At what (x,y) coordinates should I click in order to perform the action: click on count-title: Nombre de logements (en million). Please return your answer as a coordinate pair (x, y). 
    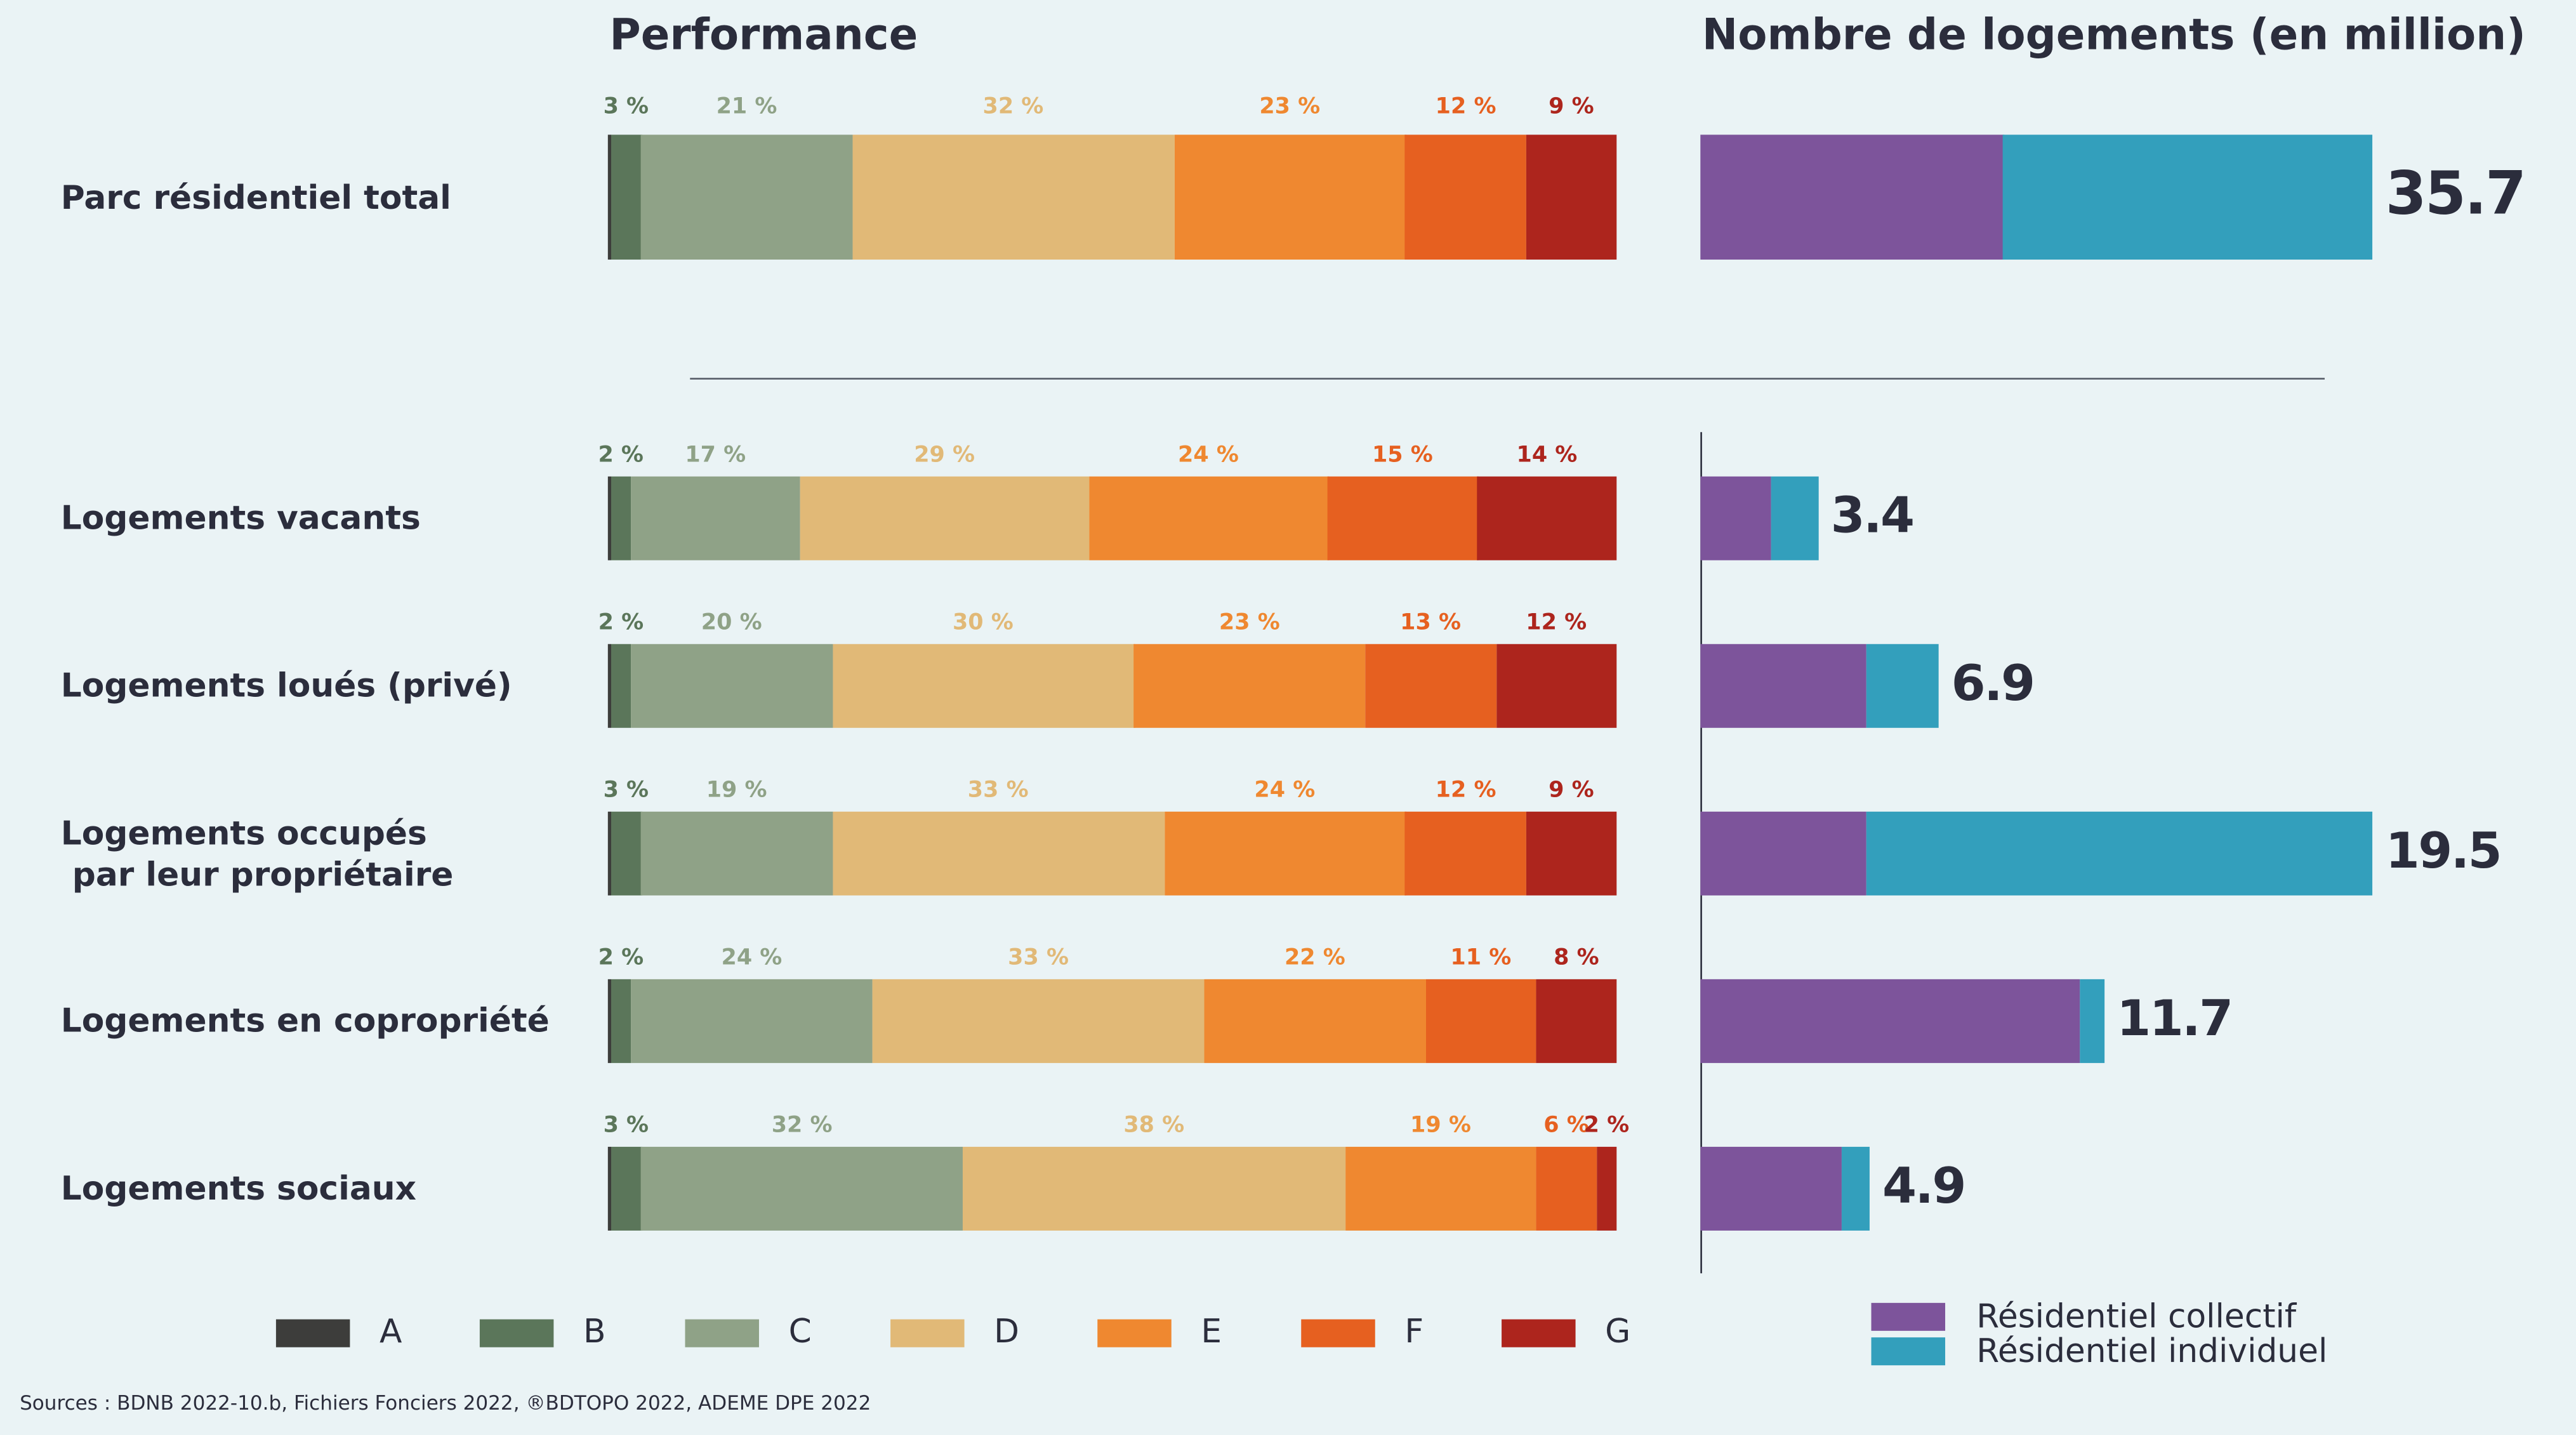
    Looking at the image, I should click on (2113, 36).